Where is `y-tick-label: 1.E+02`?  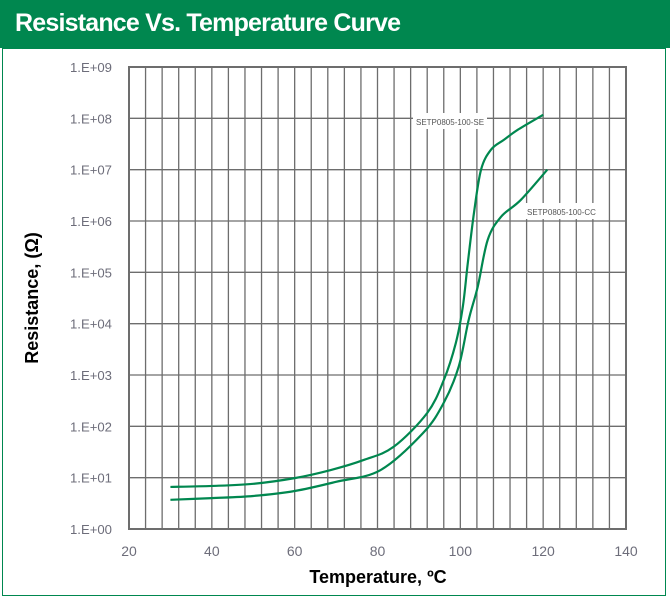
y-tick-label: 1.E+02 is located at coordinates (91, 426).